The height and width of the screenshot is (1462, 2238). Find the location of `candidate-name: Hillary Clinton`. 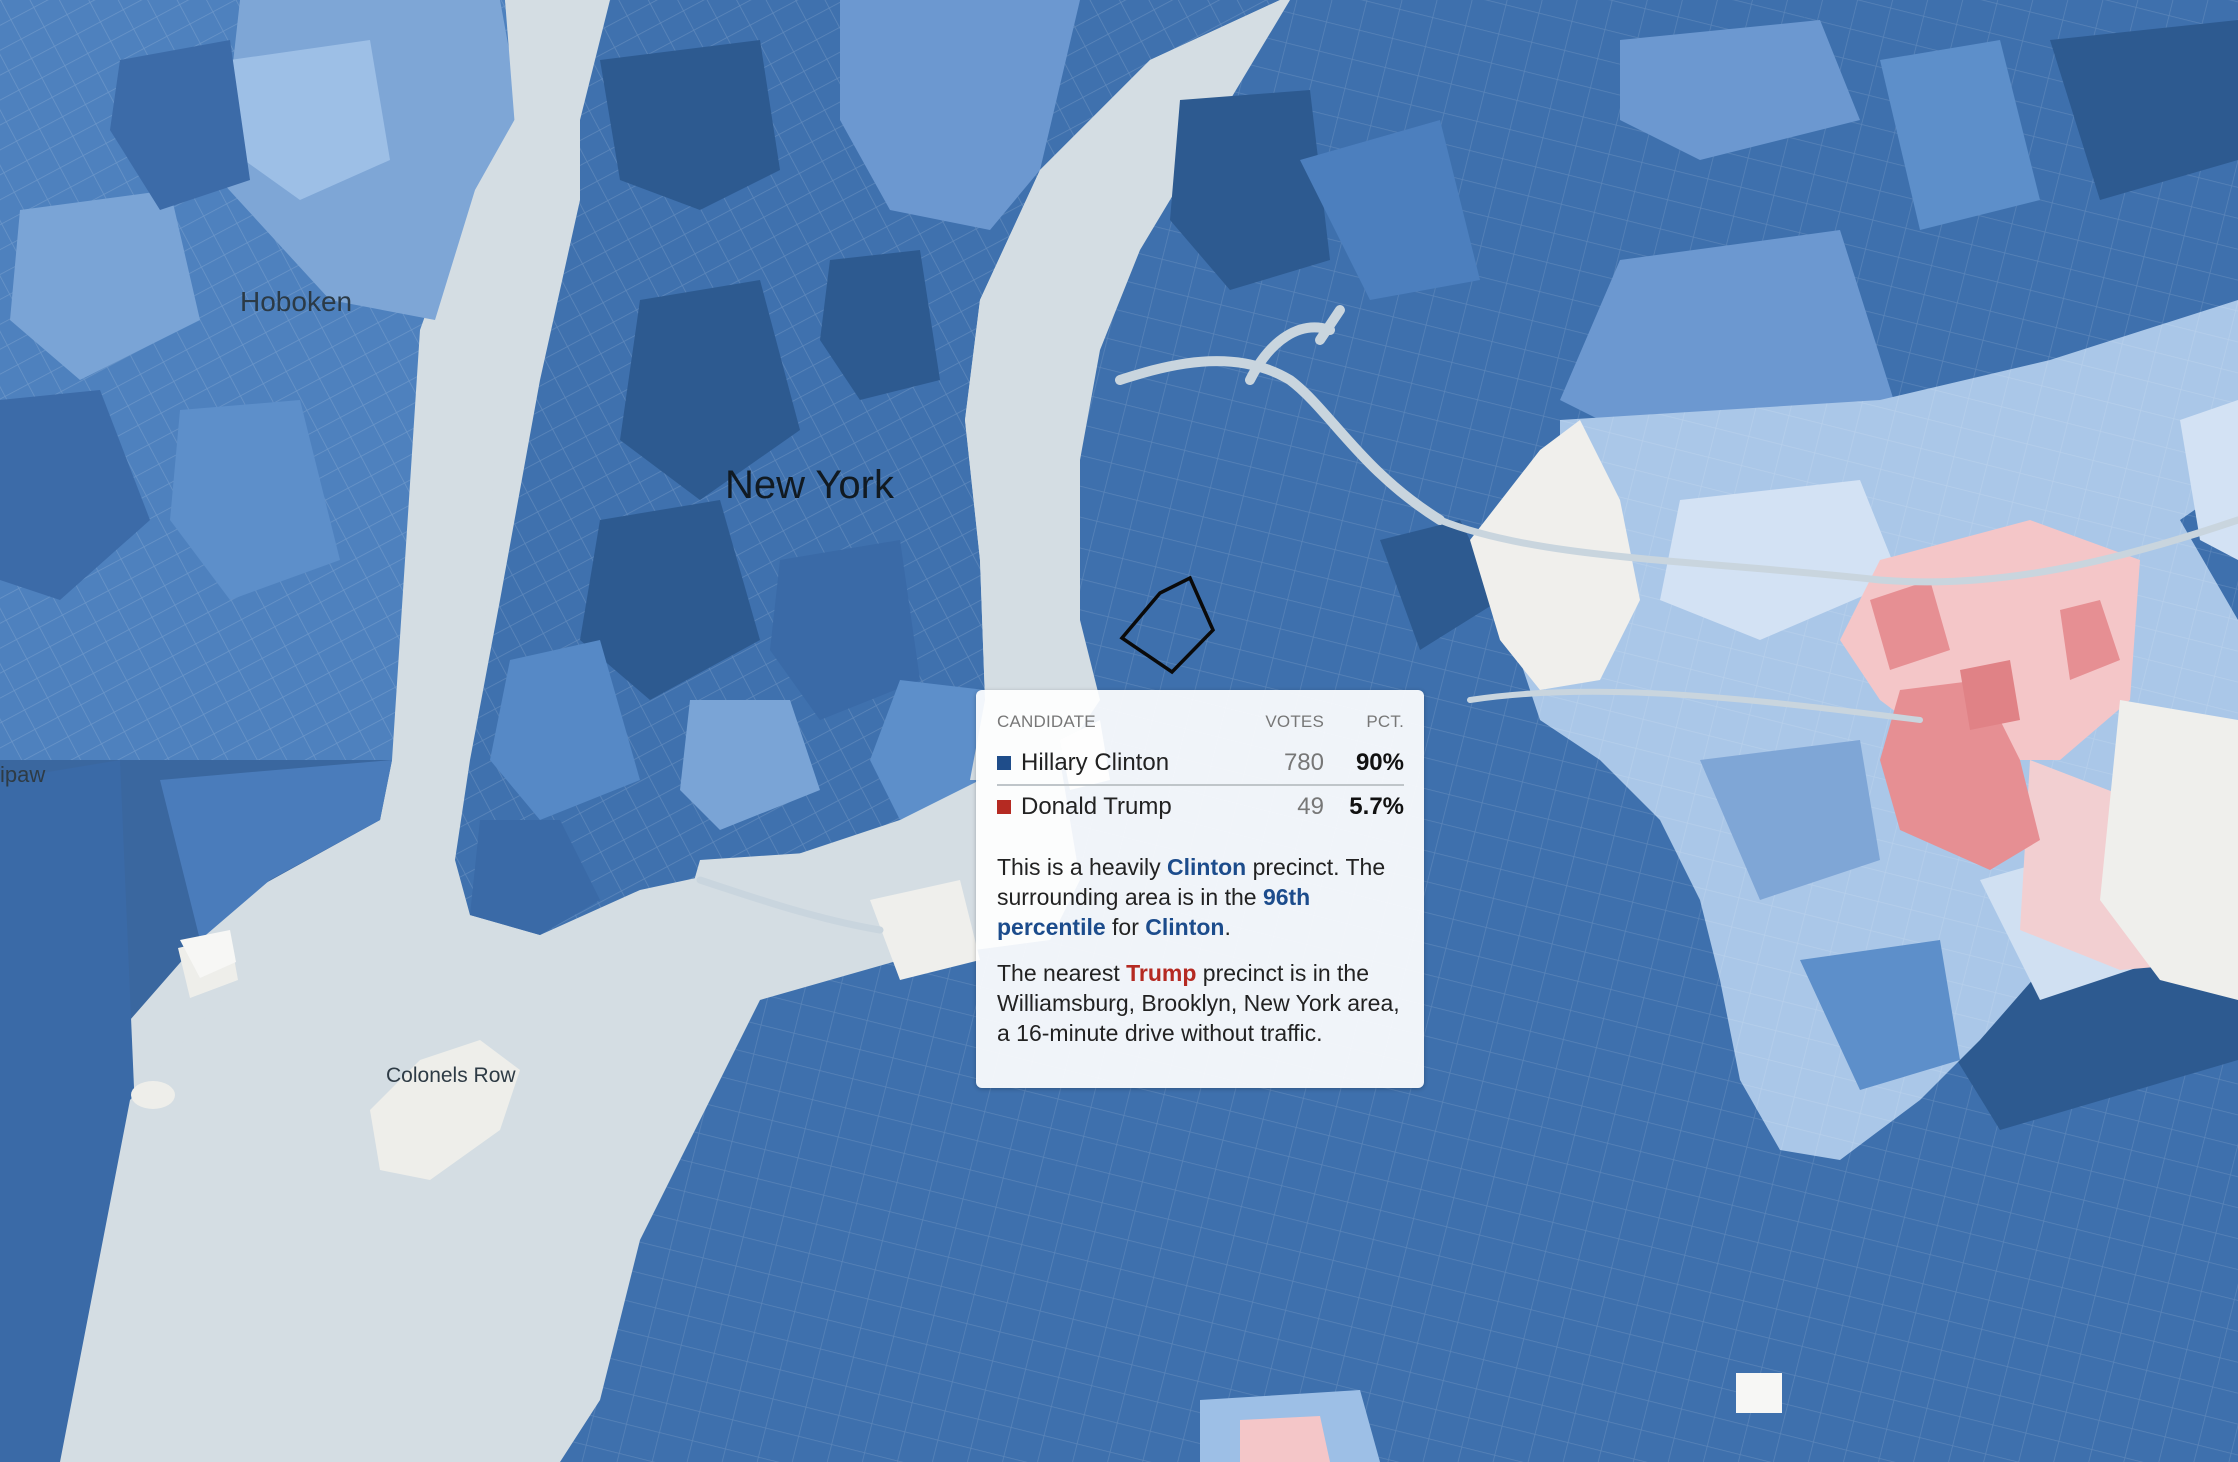

candidate-name: Hillary Clinton is located at coordinates (1095, 762).